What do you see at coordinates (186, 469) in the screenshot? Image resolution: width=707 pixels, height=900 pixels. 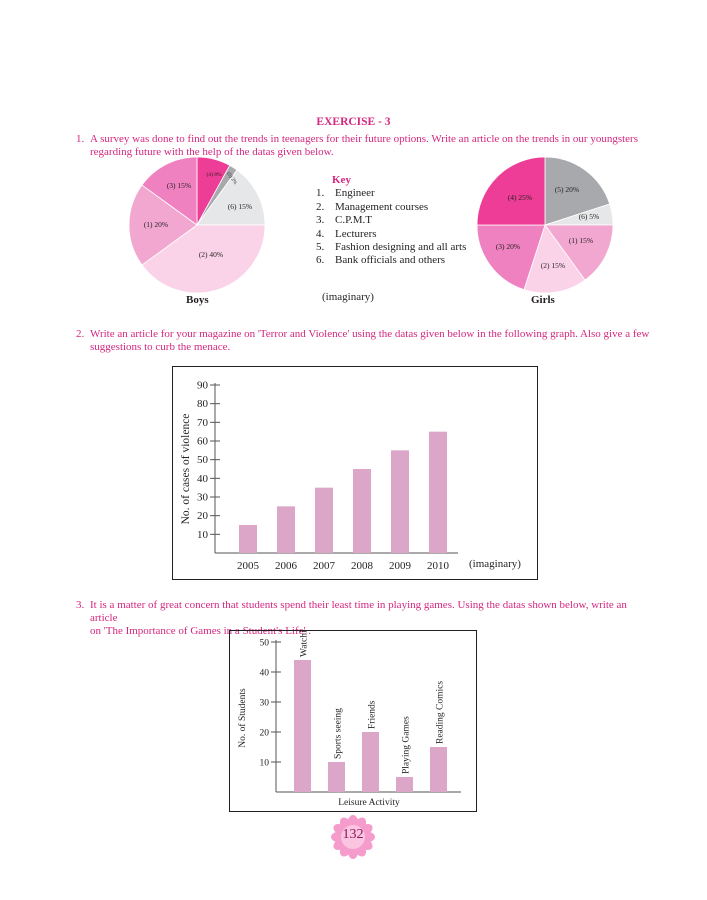 I see `y-axis-label: No. of cases of violence` at bounding box center [186, 469].